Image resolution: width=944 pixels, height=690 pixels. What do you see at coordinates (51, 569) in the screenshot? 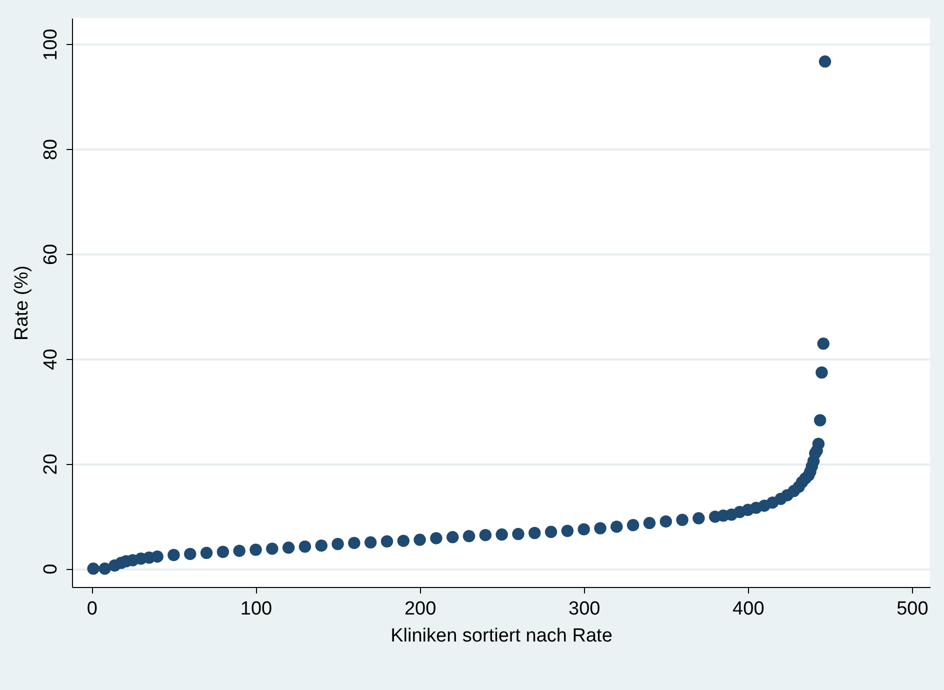
I see `y-tick-label: 0` at bounding box center [51, 569].